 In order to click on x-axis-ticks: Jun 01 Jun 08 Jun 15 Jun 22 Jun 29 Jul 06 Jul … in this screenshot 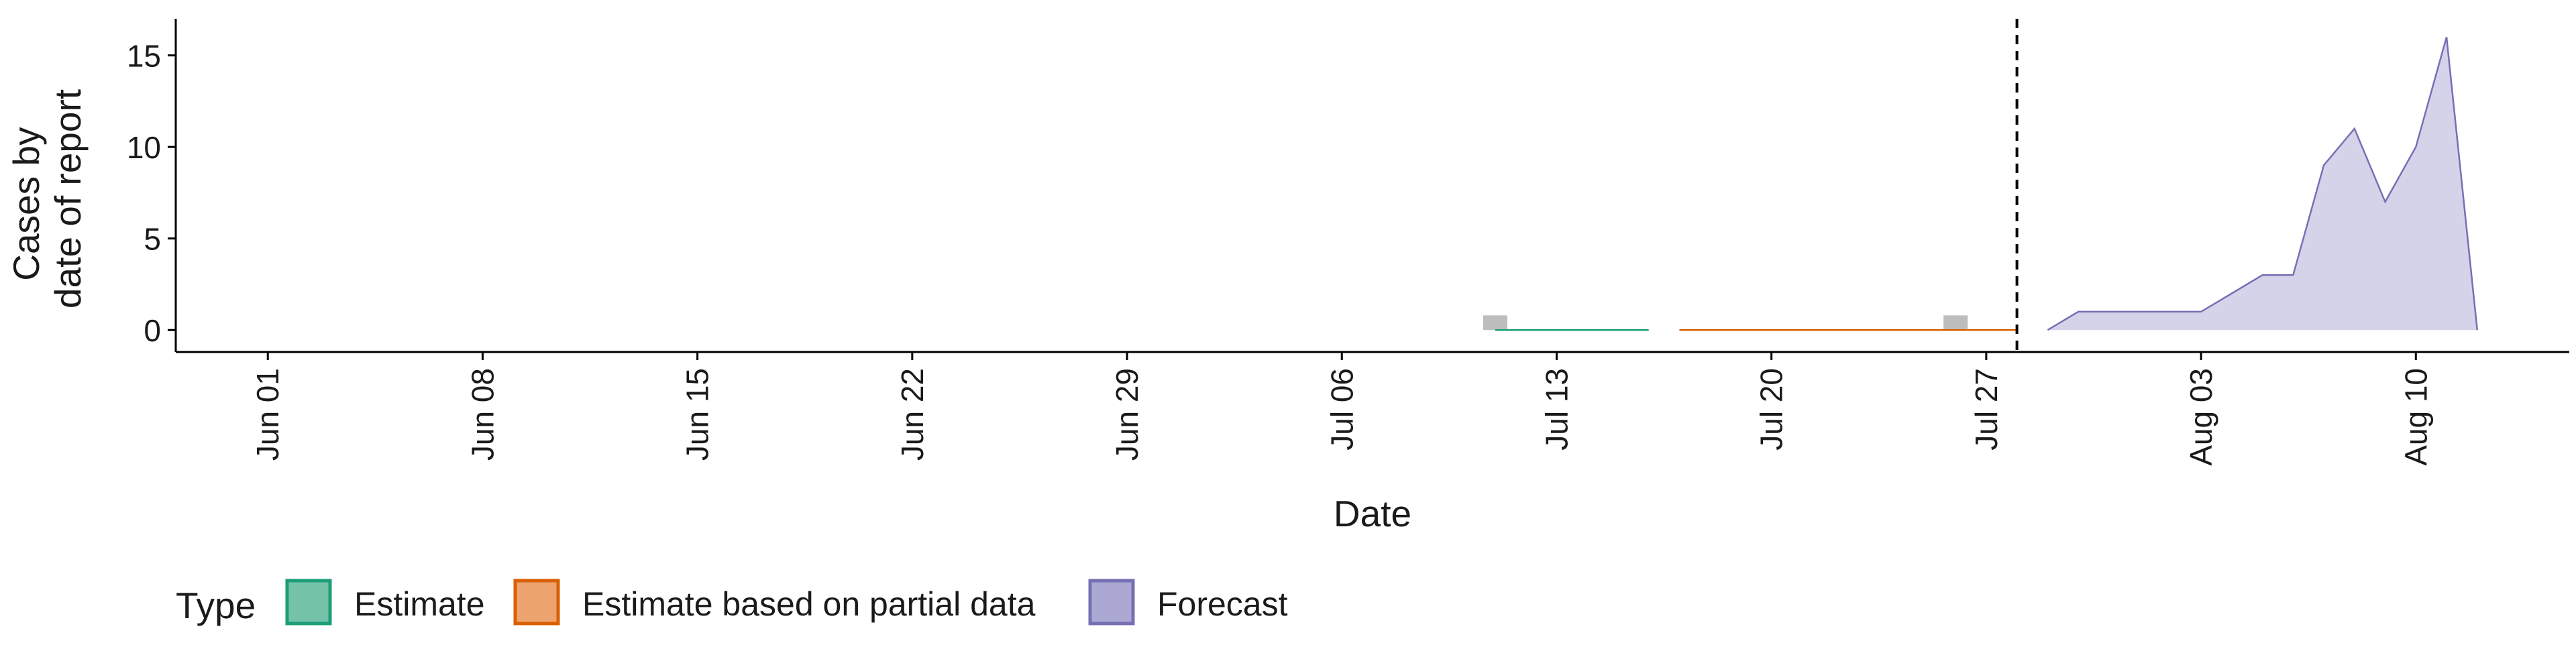, I will do `click(1341, 409)`.